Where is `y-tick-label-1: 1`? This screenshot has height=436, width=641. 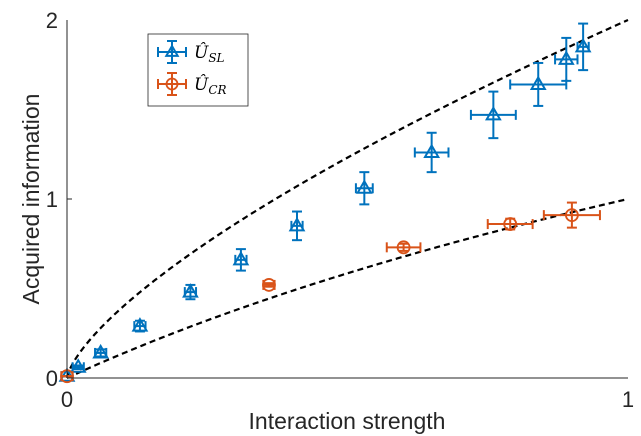
y-tick-label-1: 1 is located at coordinates (52, 199).